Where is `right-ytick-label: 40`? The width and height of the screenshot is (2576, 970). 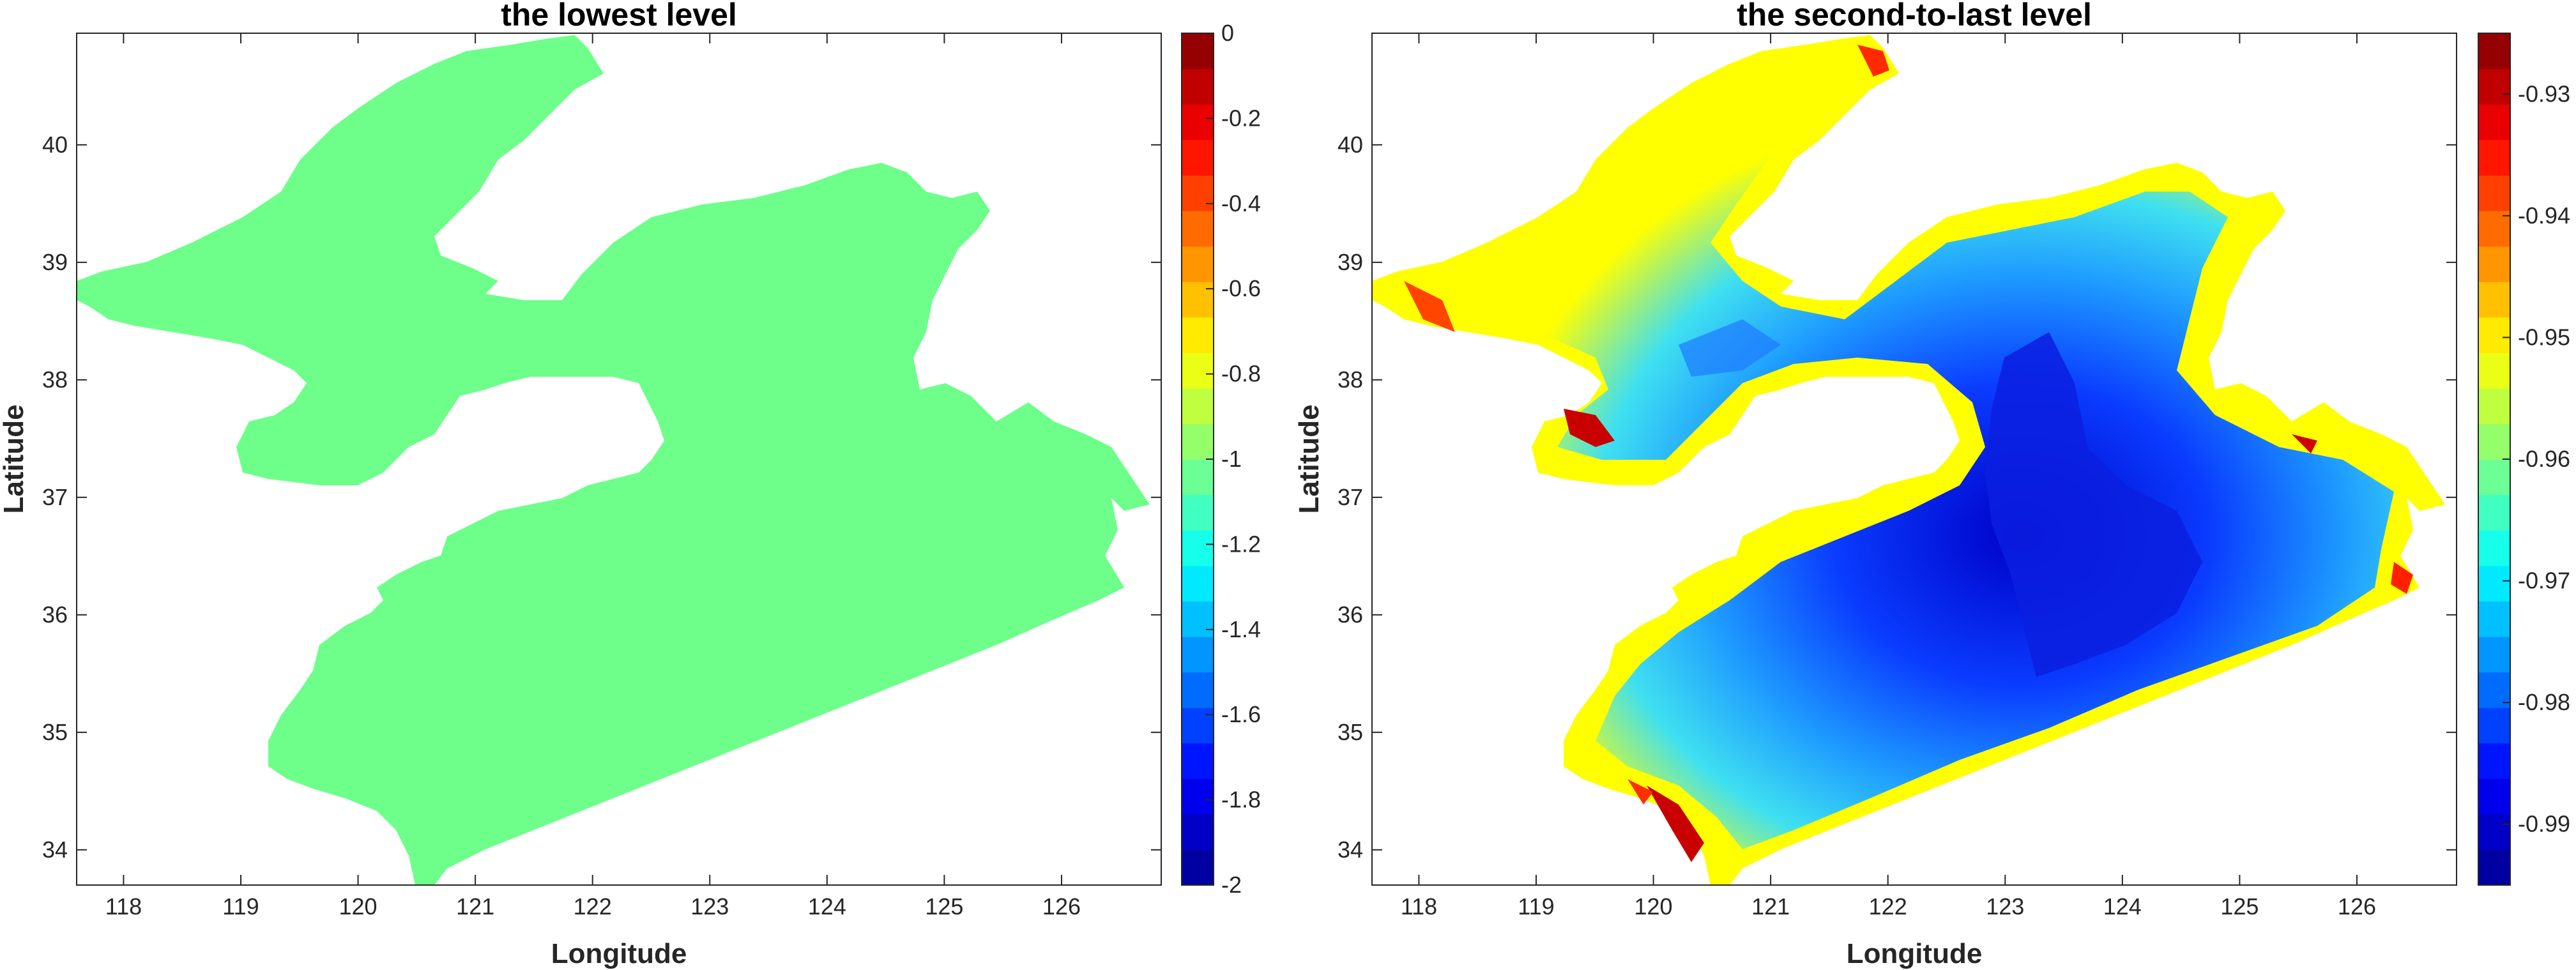
right-ytick-label: 40 is located at coordinates (1351, 145).